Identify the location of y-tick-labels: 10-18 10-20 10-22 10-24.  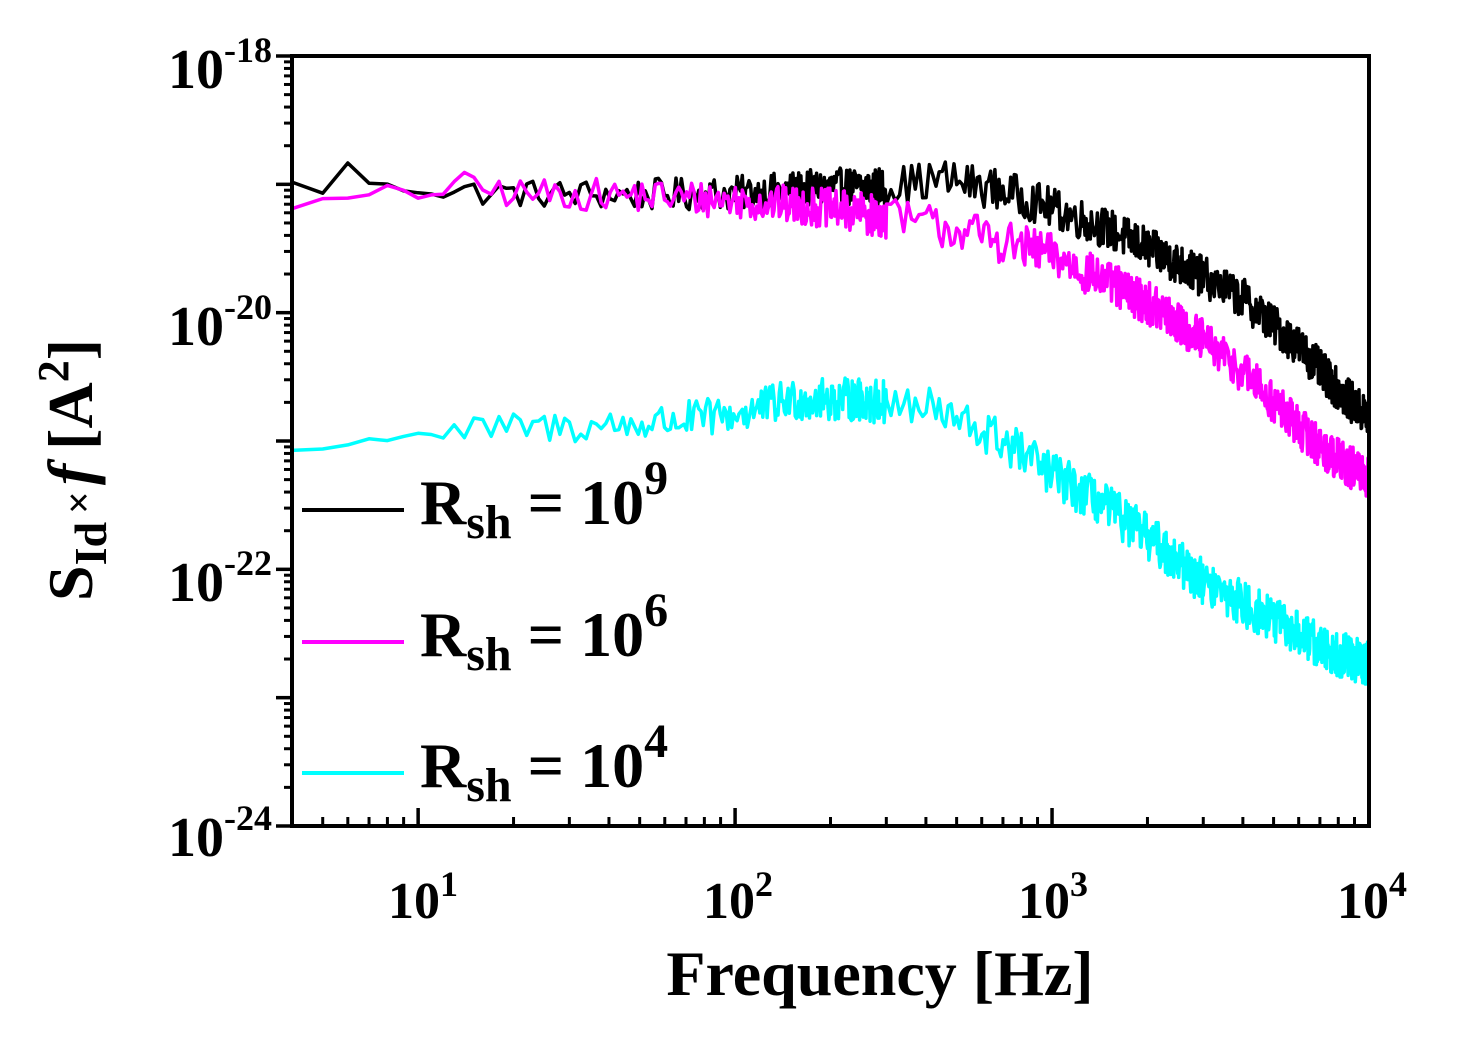
(220, 449).